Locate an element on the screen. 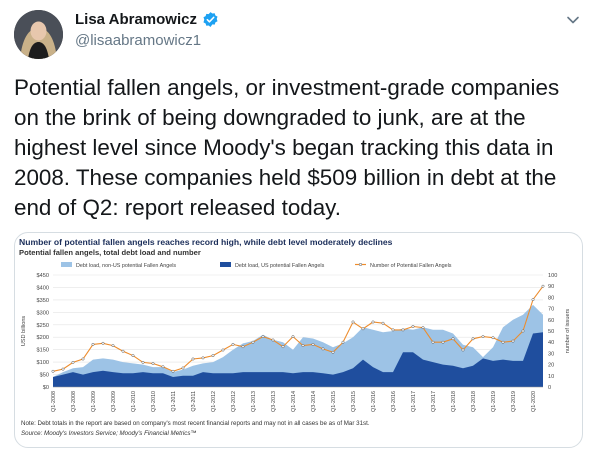  y2-tick-label: 90 is located at coordinates (551, 287).